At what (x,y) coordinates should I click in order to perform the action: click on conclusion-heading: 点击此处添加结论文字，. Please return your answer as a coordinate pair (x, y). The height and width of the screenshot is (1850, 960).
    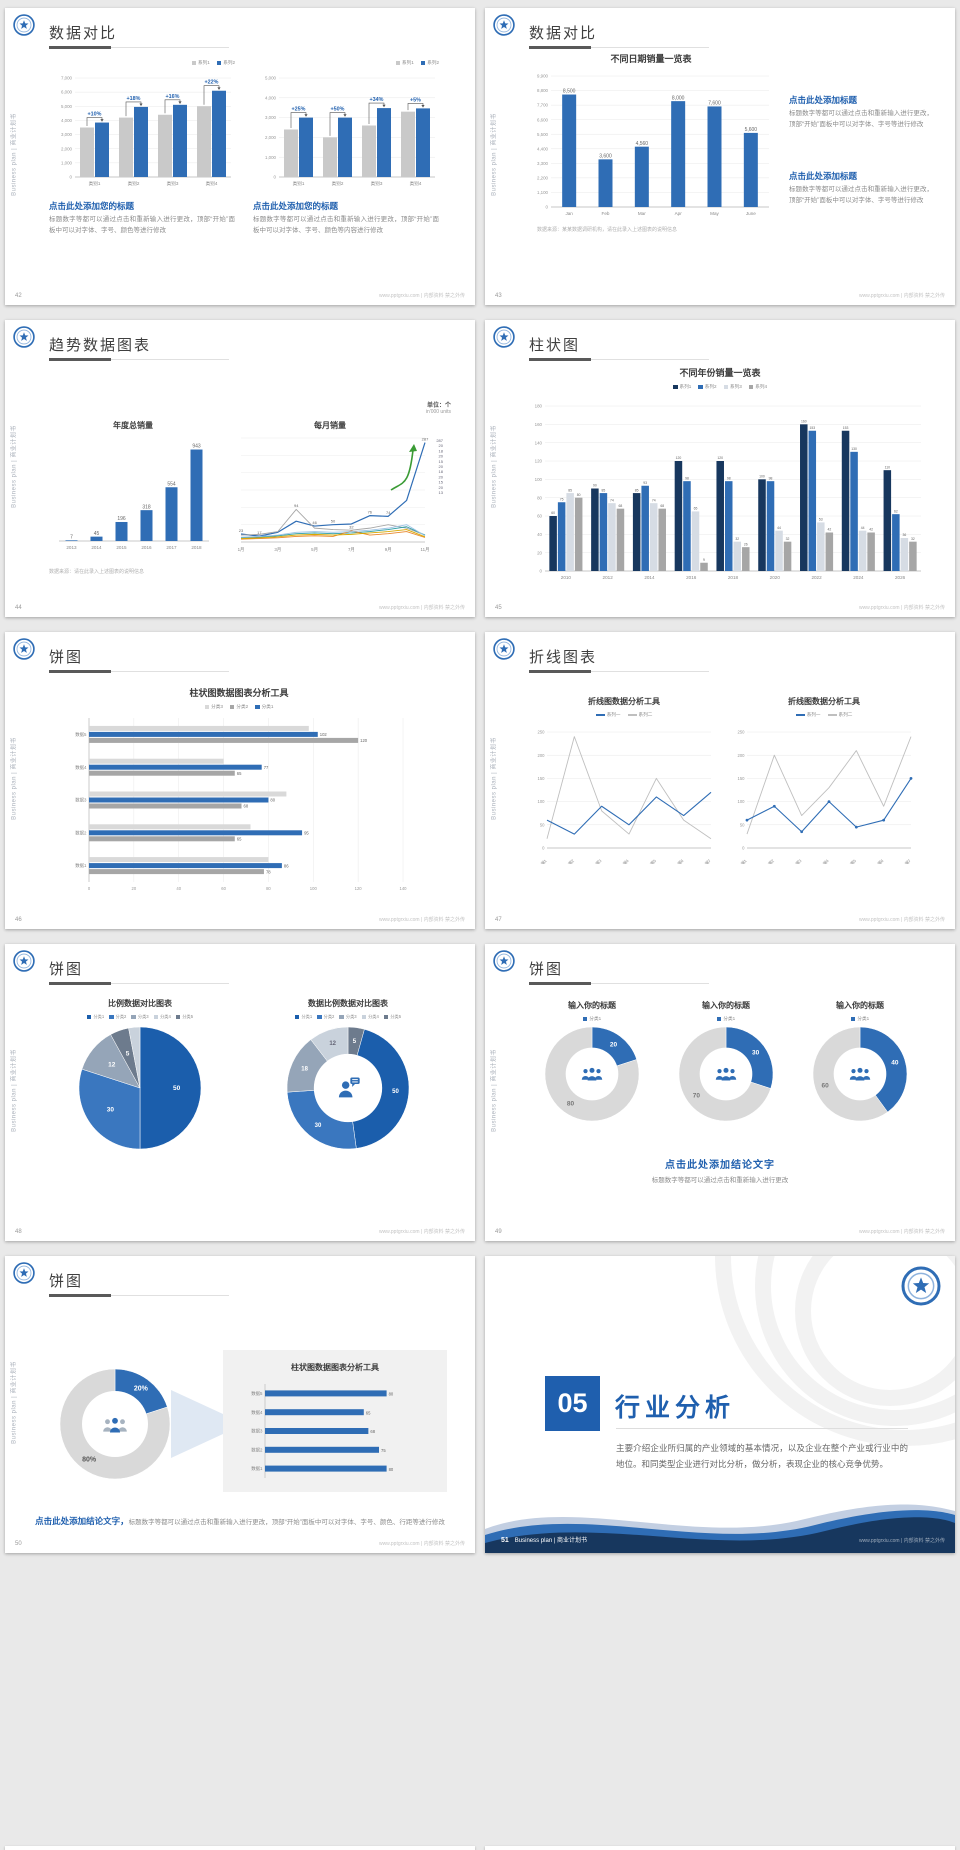
    Looking at the image, I should click on (82, 1521).